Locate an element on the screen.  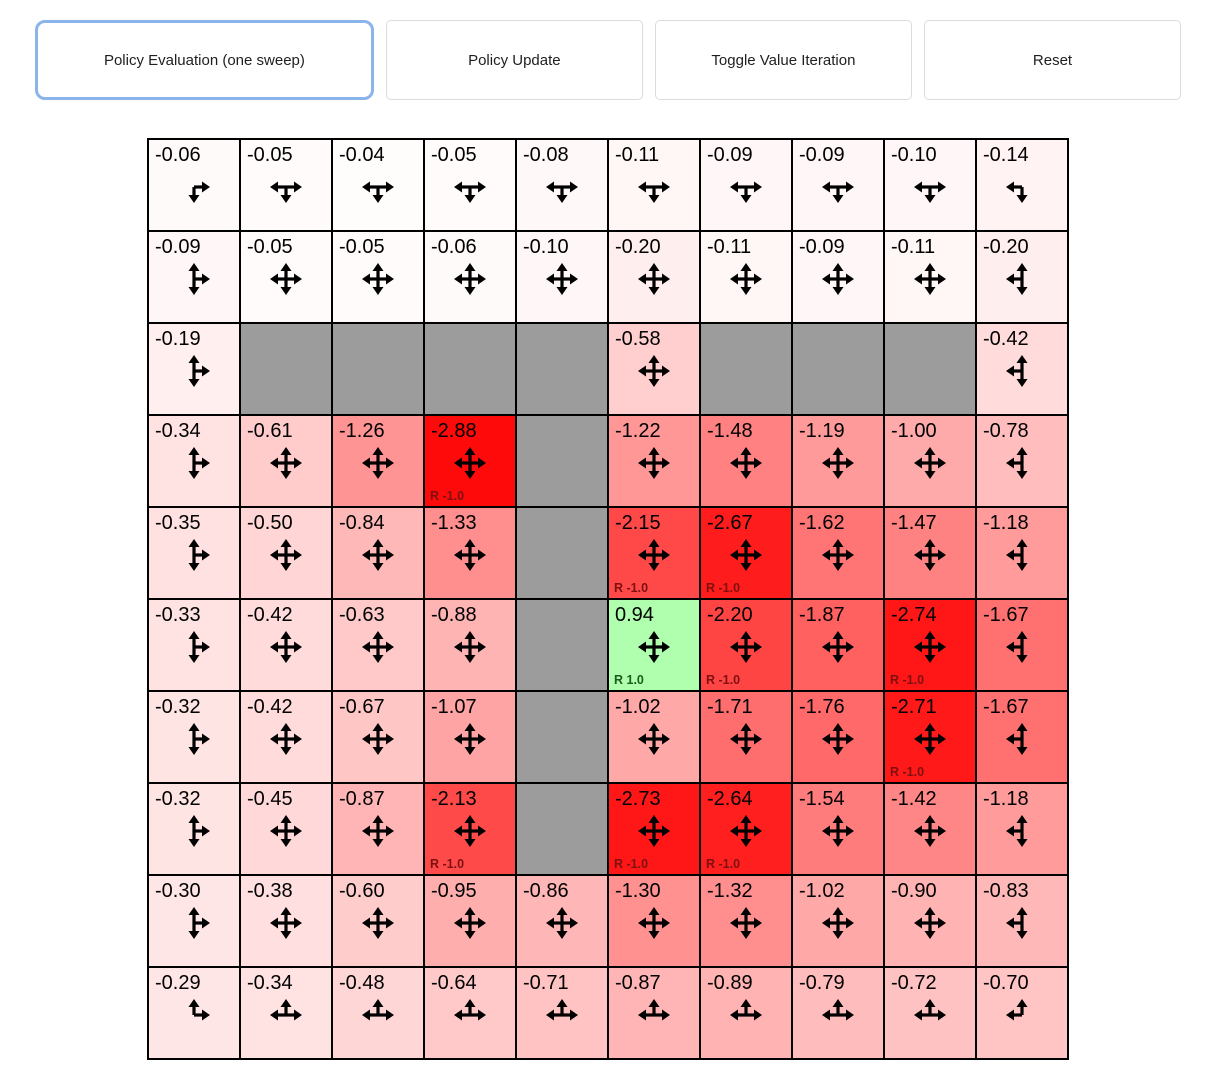
grid-cell: -0.71 is located at coordinates (562, 1013).